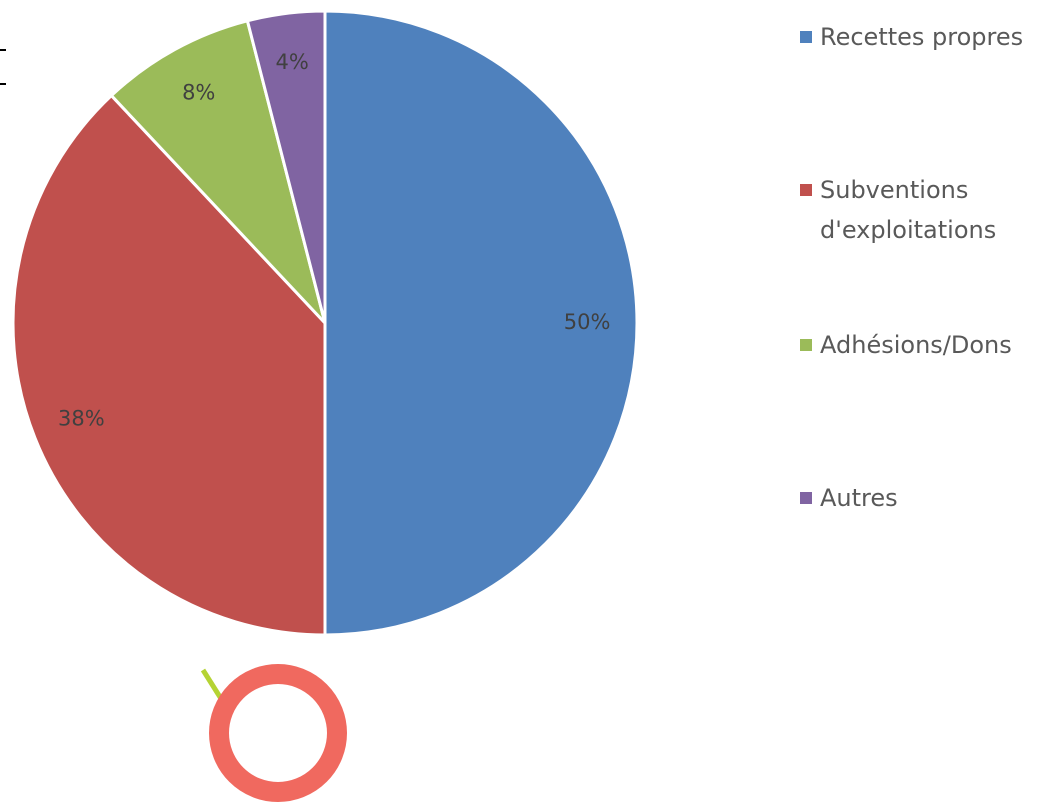 Image resolution: width=1057 pixels, height=802 pixels. I want to click on data-label: 4%, so click(291, 62).